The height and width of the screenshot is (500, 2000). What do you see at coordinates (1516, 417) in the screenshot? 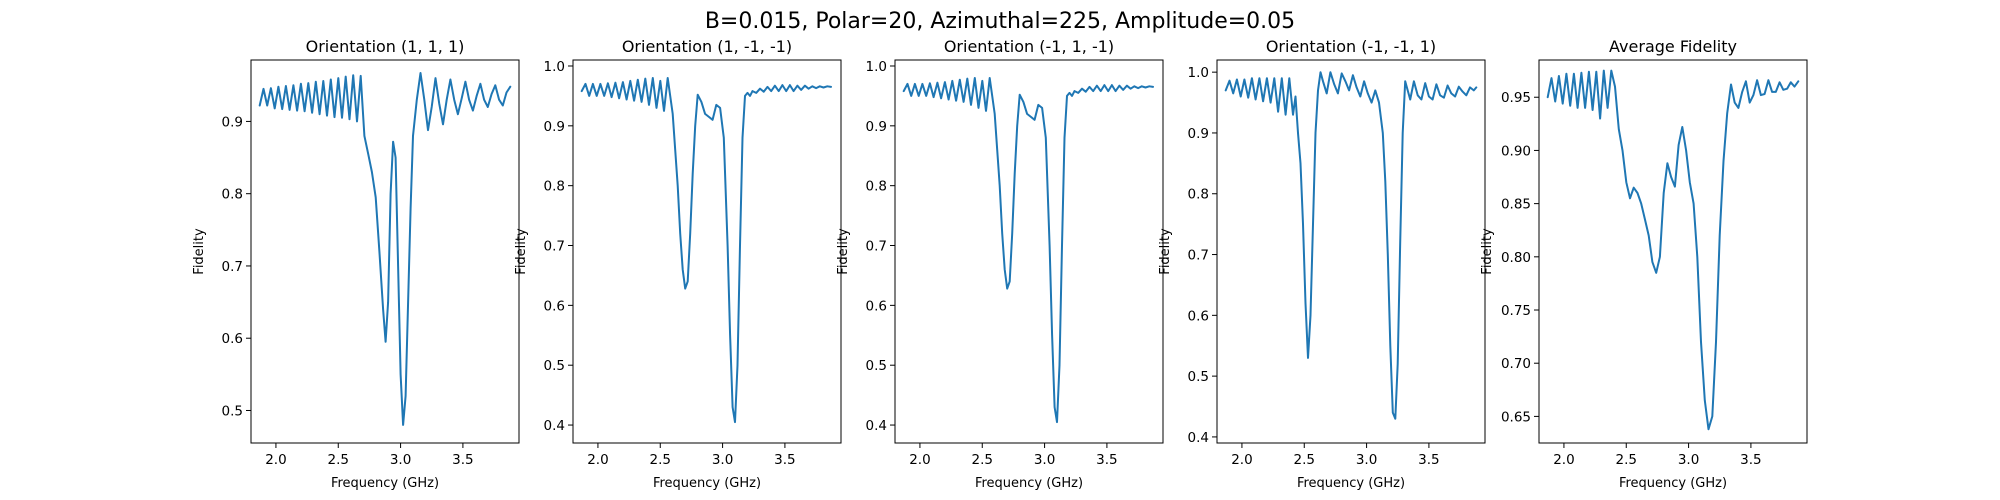
I see `y-tick-label: 0.65` at bounding box center [1516, 417].